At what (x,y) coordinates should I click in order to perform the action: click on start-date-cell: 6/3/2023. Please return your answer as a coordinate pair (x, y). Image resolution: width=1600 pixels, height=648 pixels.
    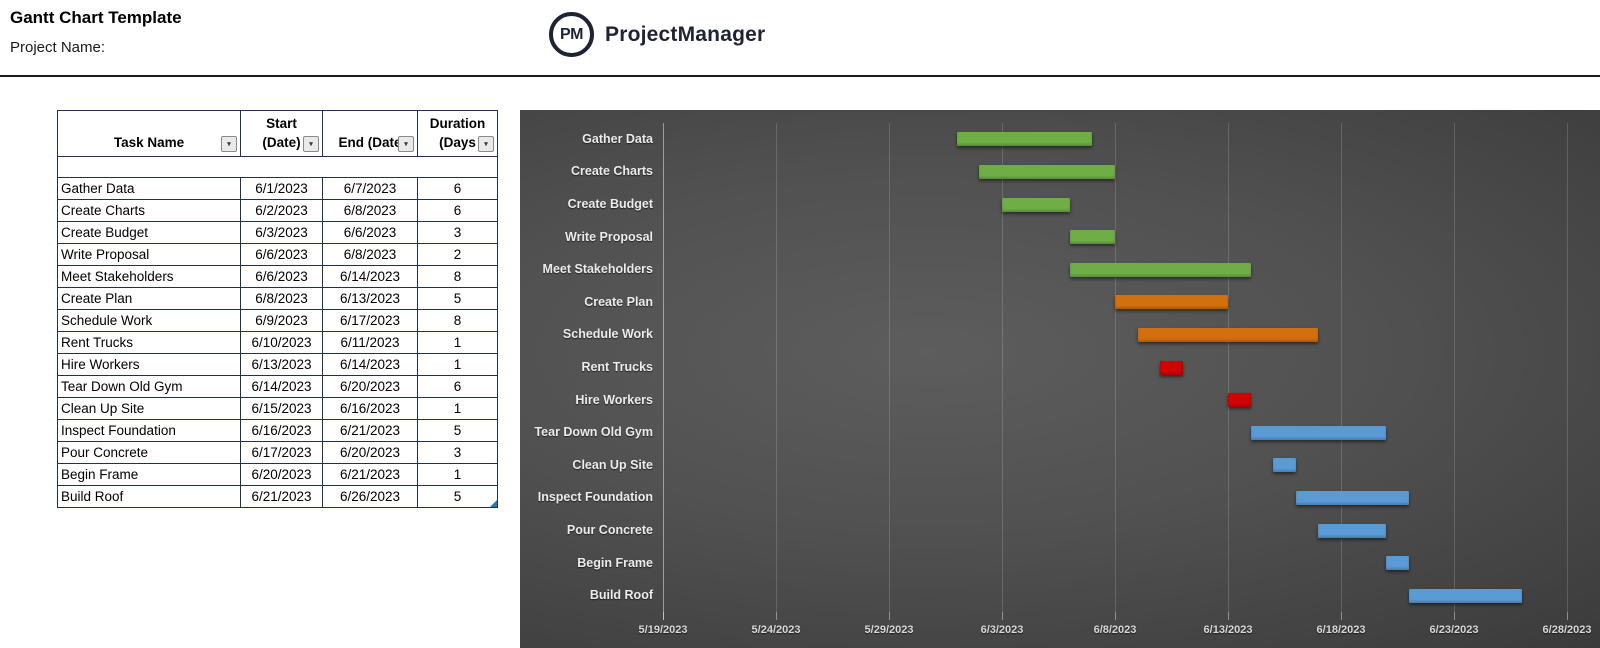
    Looking at the image, I should click on (282, 233).